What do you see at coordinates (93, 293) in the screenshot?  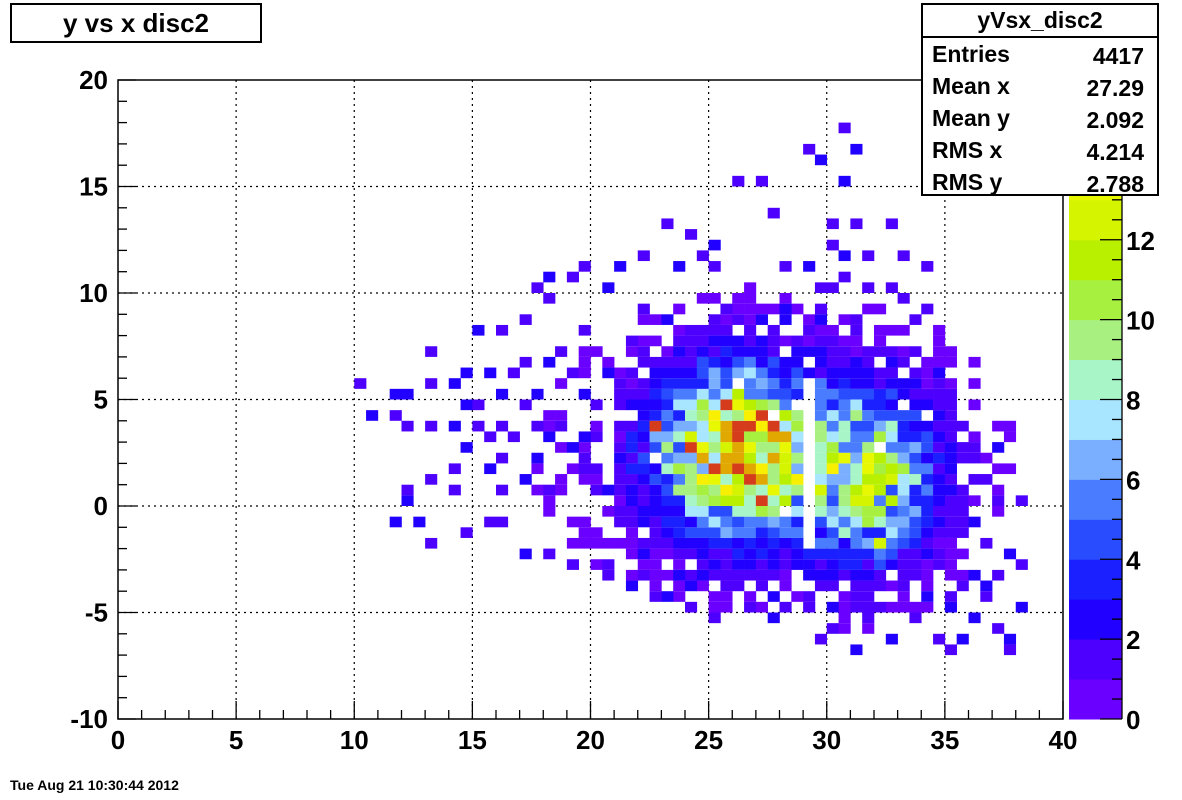 I see `y-tick-label: 10` at bounding box center [93, 293].